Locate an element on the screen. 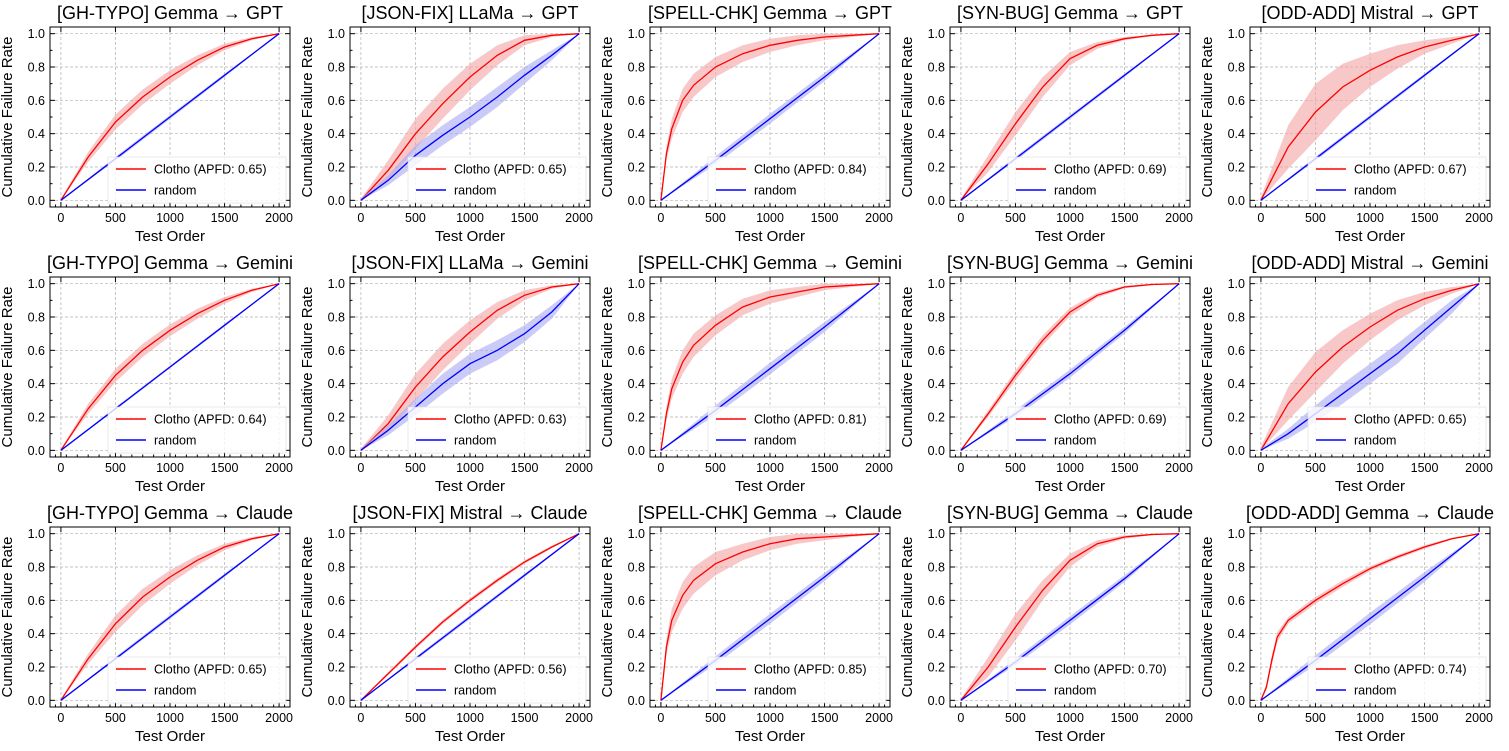 Image resolution: width=1509 pixels, height=751 pixels. legend-label-clotho: Clotho (APFD: 0.56) is located at coordinates (510, 670).